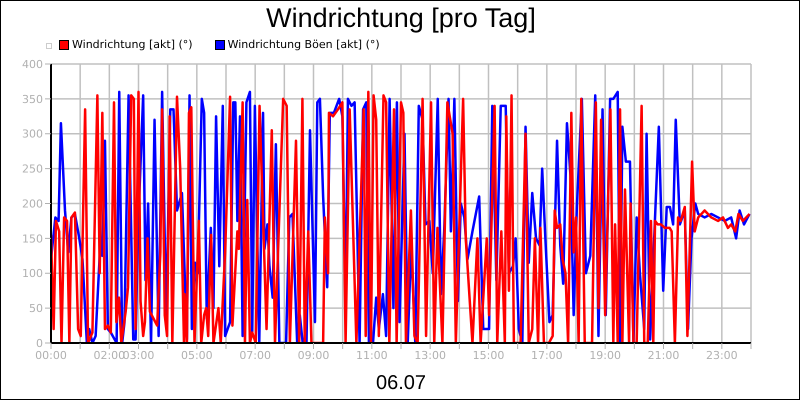 The image size is (800, 400). Describe the element at coordinates (401, 18) in the screenshot. I see `chart-title: Windrichtung [pro Tag]` at that location.